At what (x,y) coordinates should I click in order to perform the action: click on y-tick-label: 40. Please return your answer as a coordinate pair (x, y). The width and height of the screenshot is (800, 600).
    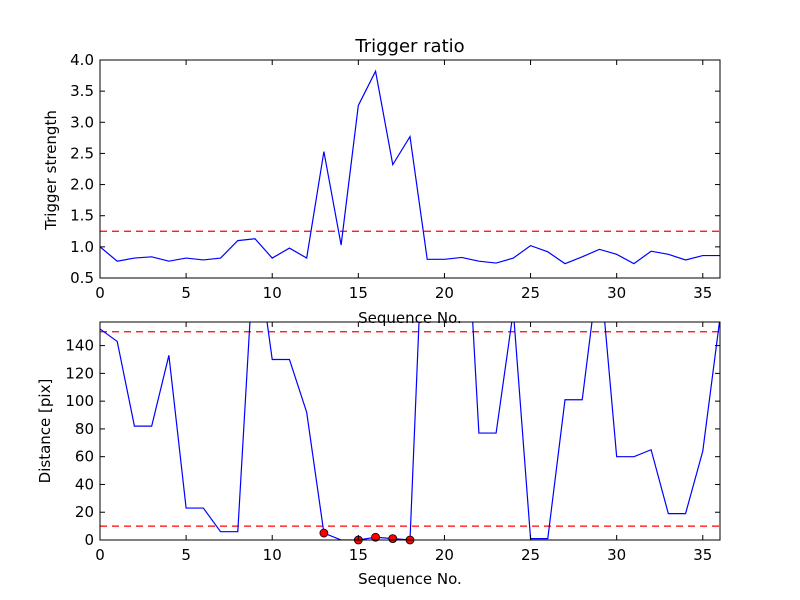
    Looking at the image, I should click on (84, 484).